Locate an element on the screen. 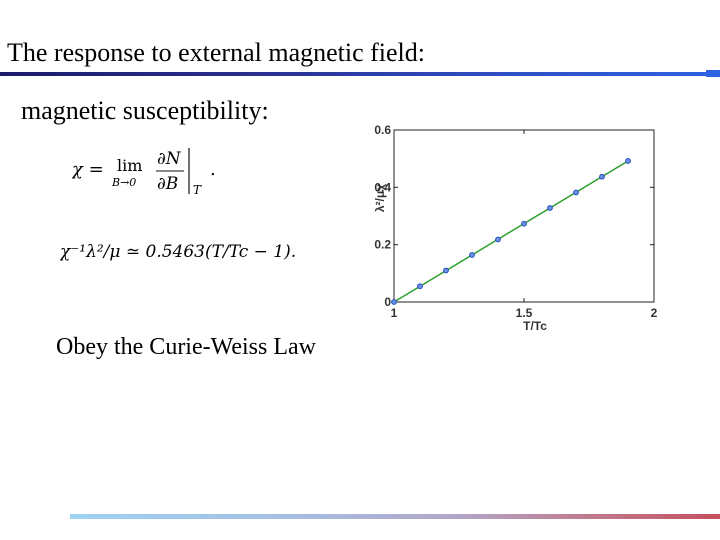  x-tick-label: 2 is located at coordinates (654, 313).